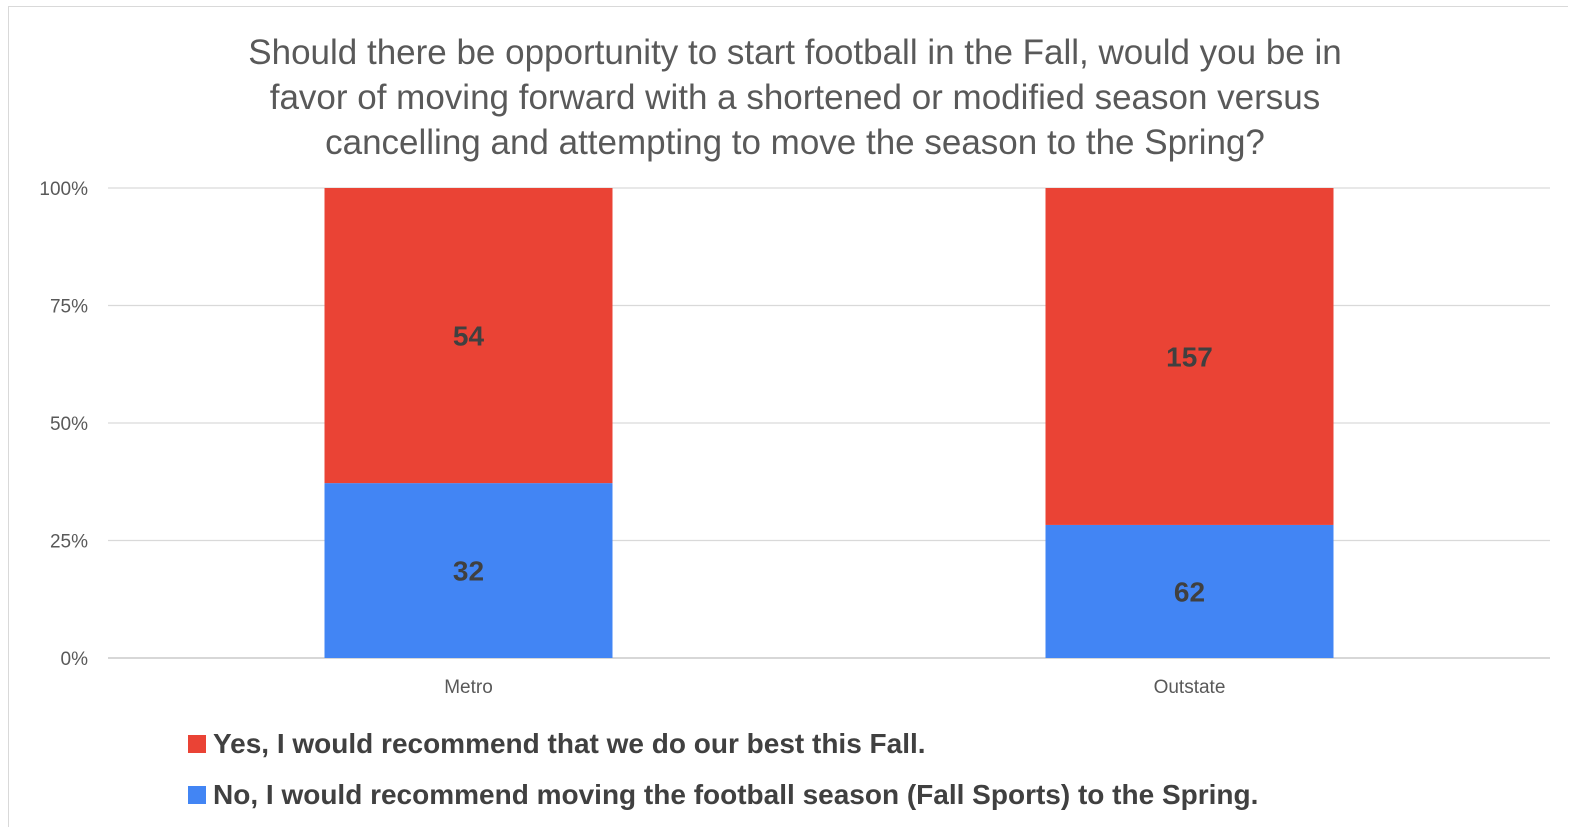 This screenshot has width=1570, height=828. I want to click on legend-swatch-yes, so click(197, 744).